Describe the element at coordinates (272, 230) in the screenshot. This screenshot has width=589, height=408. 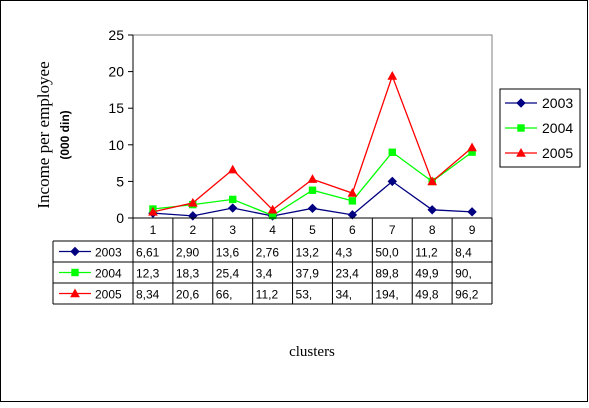
I see `x-tick-label: 4` at that location.